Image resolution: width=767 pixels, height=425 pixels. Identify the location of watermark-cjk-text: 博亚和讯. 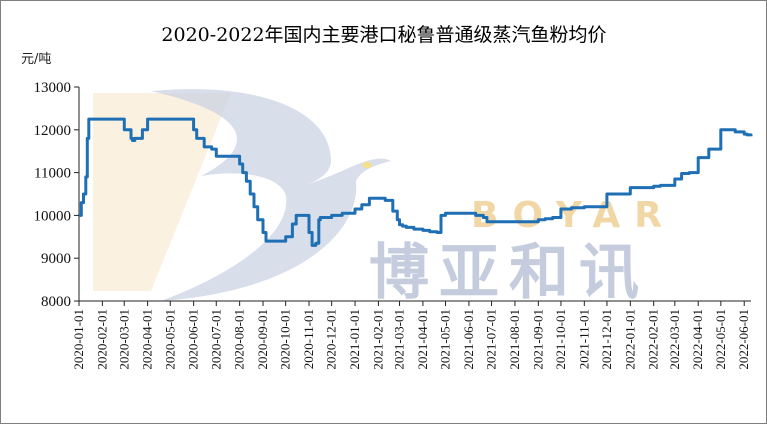
(509, 273).